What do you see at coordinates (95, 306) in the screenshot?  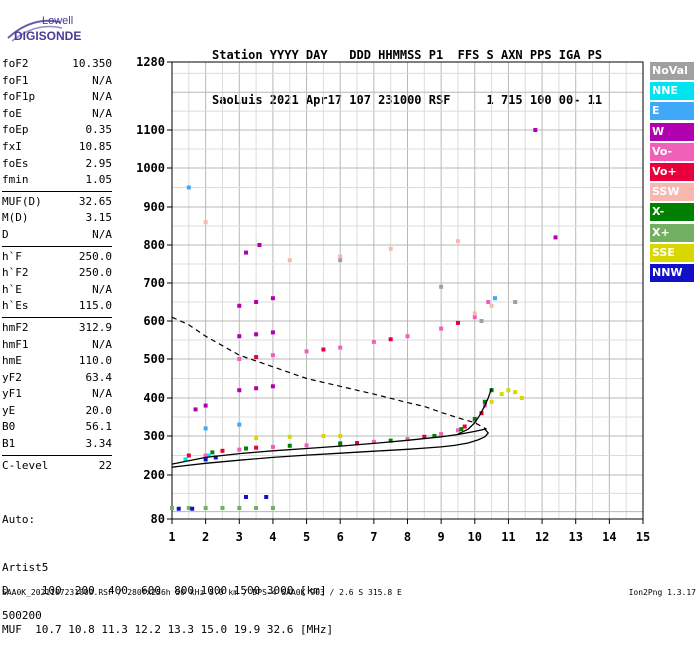 I see `param-value: 115.0` at bounding box center [95, 306].